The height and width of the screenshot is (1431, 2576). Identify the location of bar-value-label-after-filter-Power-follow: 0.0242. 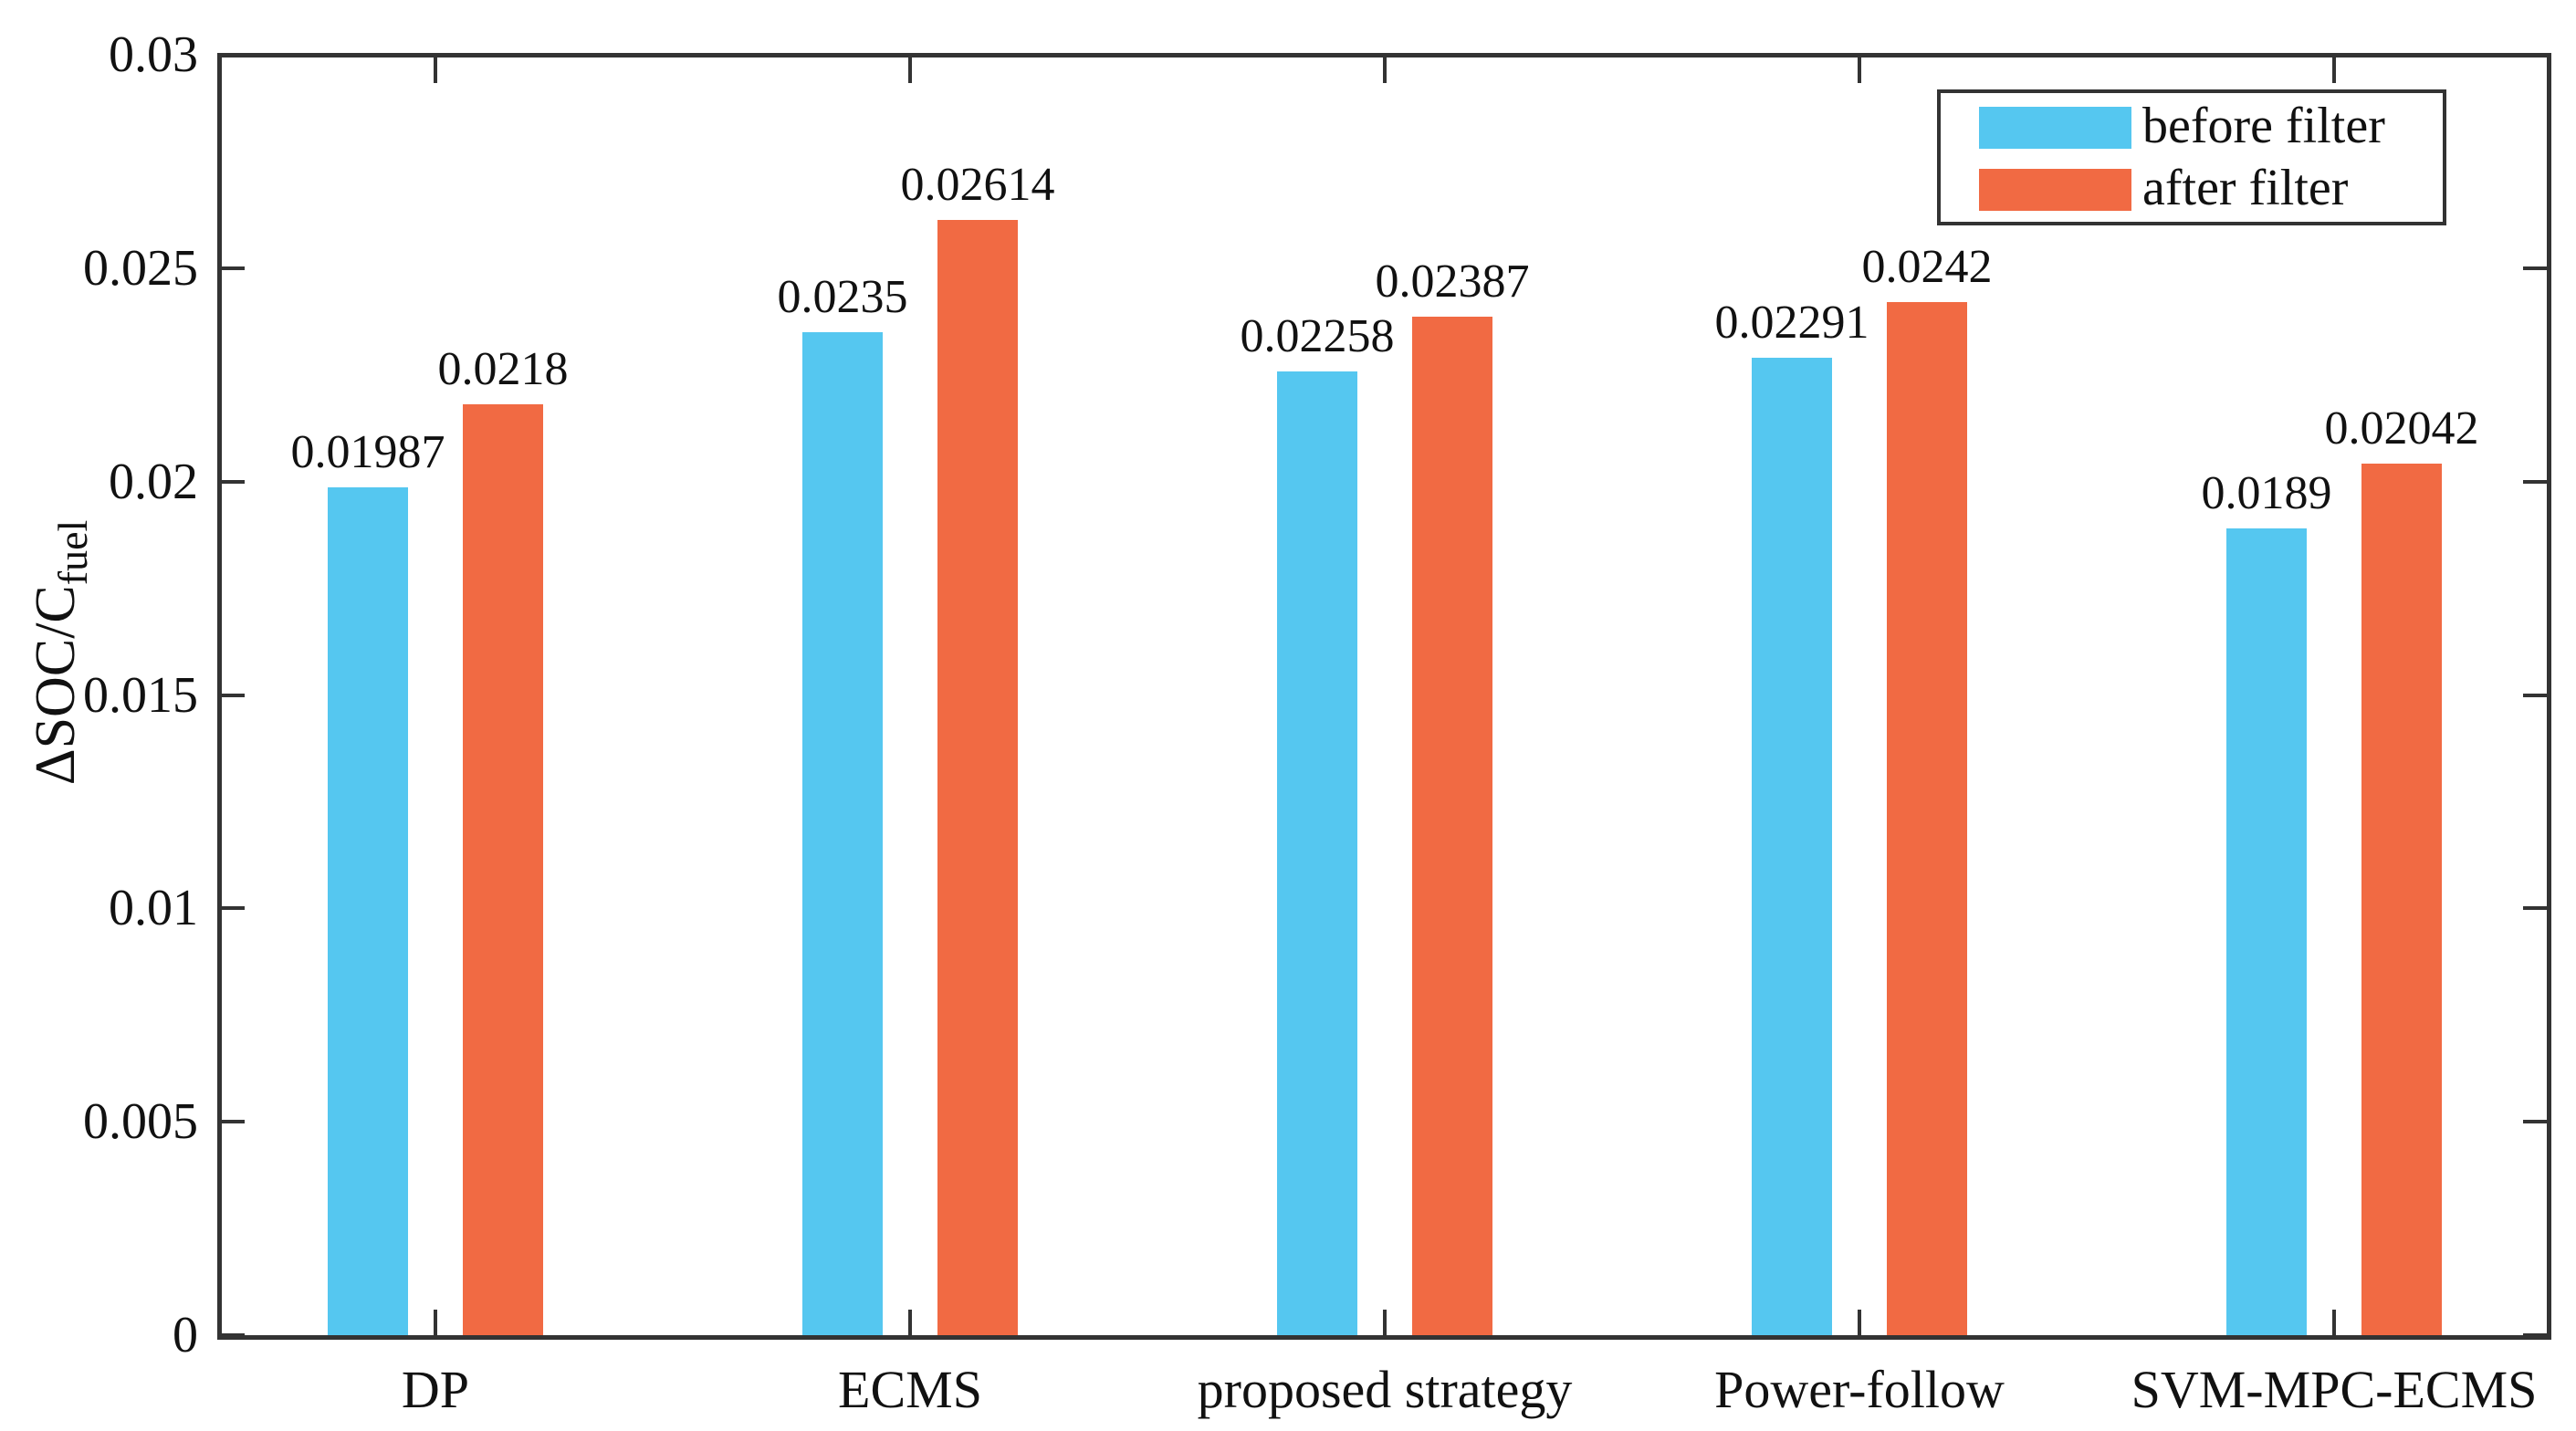
(1927, 267).